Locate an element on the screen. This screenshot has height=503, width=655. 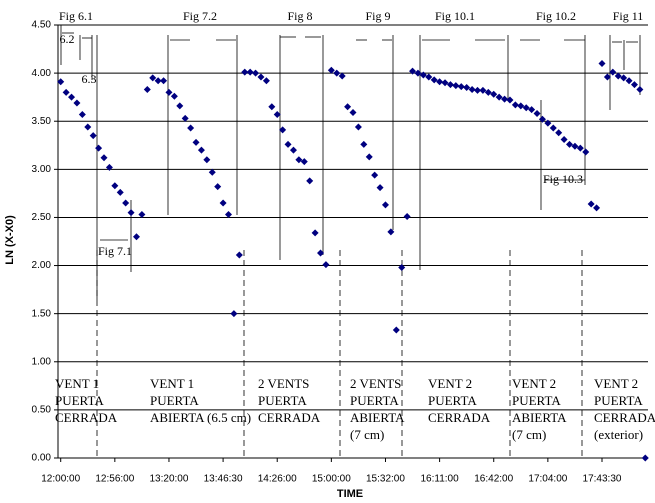
annotation: Fig 10.1 is located at coordinates (455, 16).